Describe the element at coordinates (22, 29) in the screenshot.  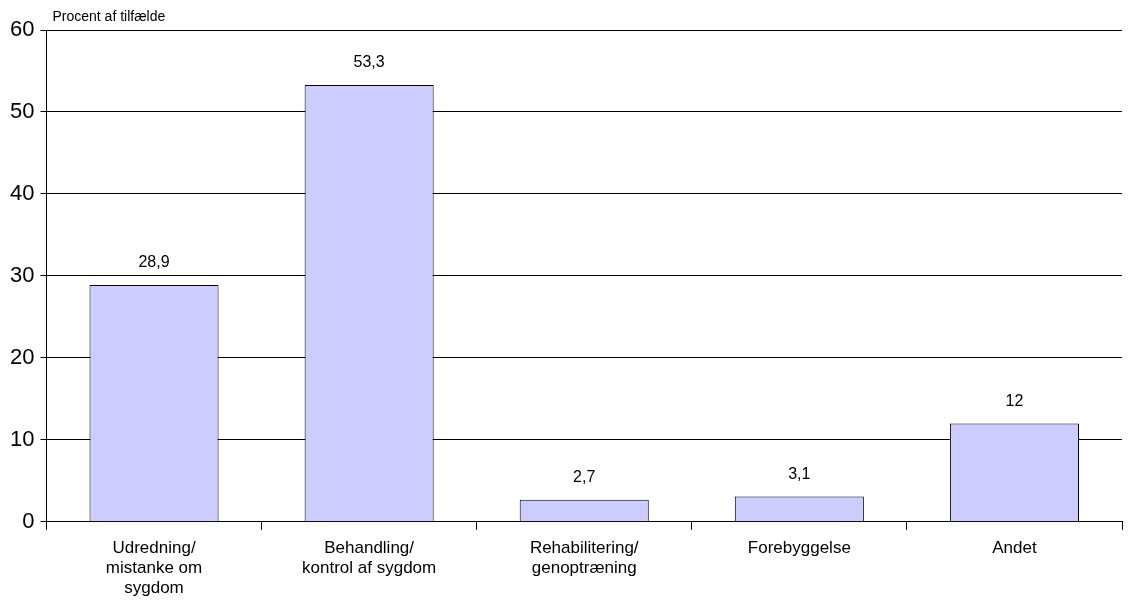
I see `y-tick-label: 60` at that location.